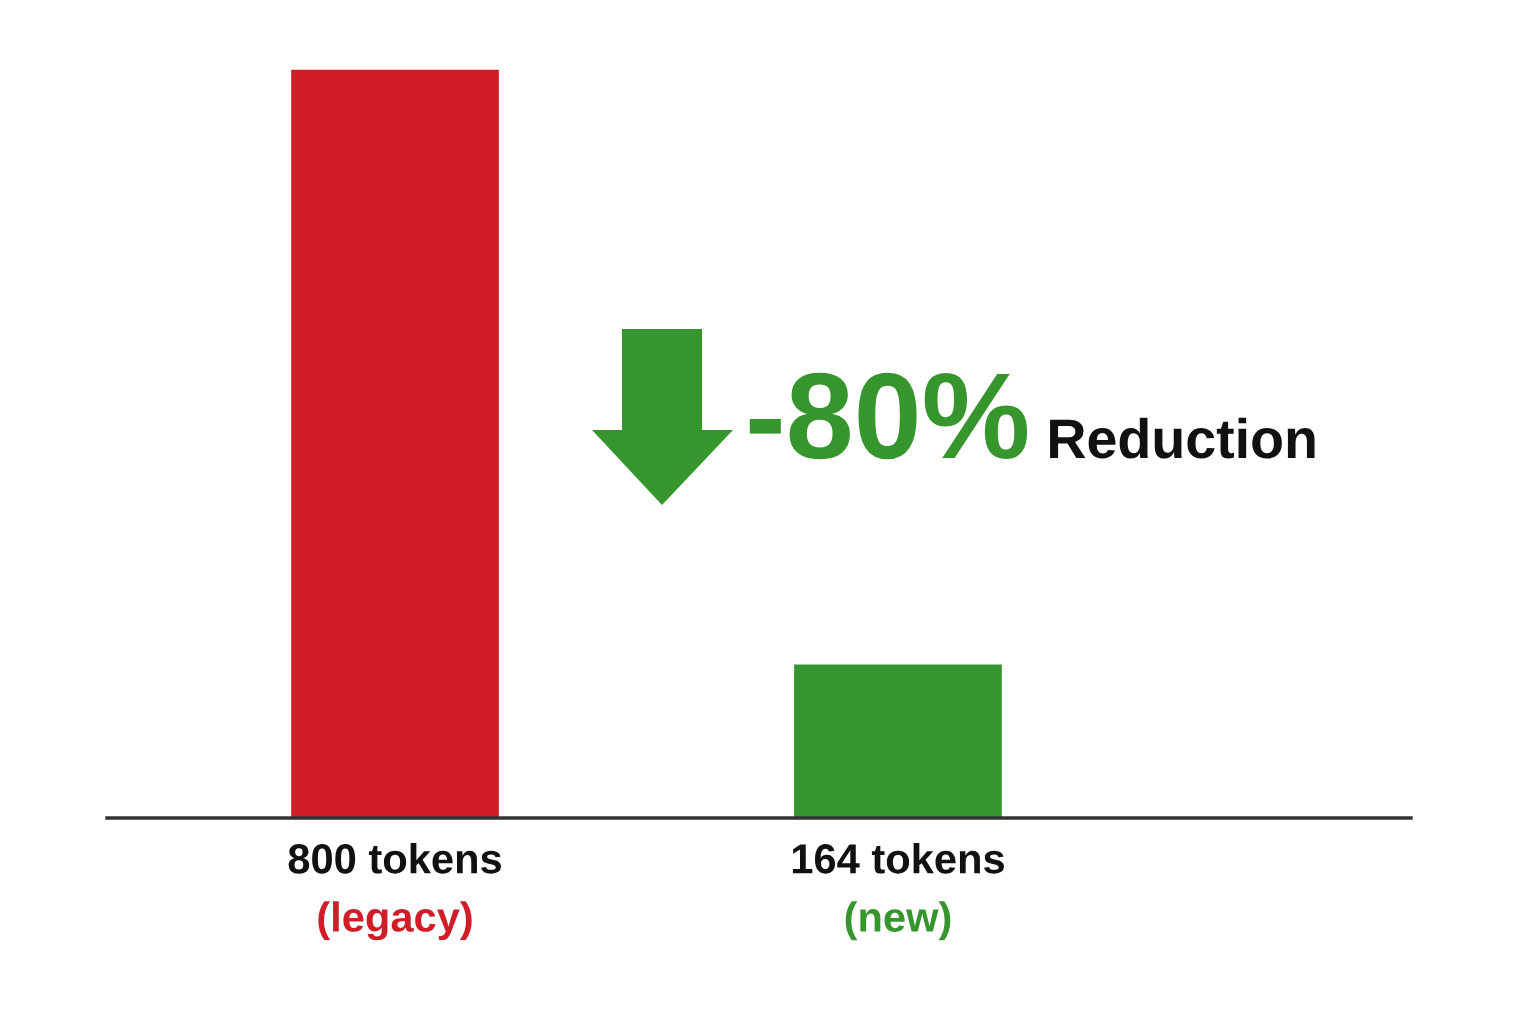 The image size is (1536, 1024). What do you see at coordinates (394, 858) in the screenshot?
I see `data-label: 800 tokens` at bounding box center [394, 858].